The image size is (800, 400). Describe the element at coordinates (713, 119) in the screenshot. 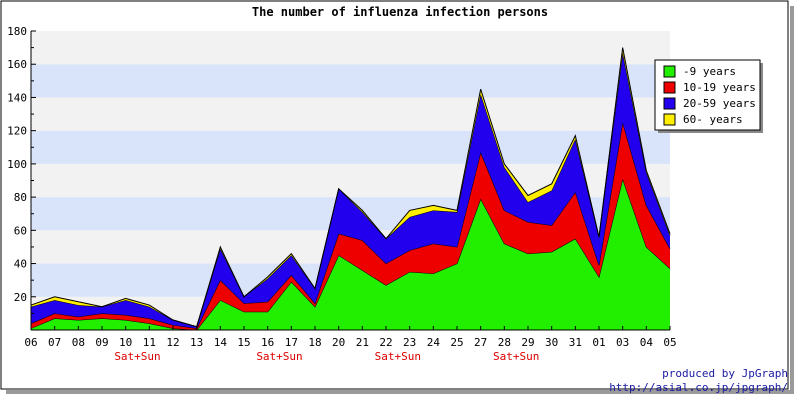

I see `legend-label: 60- years` at that location.